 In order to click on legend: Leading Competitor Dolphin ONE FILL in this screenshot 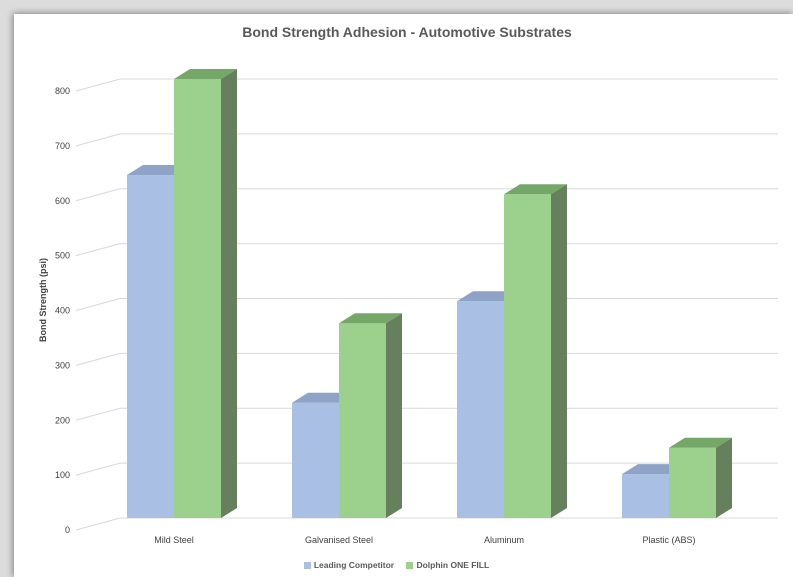, I will do `click(396, 565)`.